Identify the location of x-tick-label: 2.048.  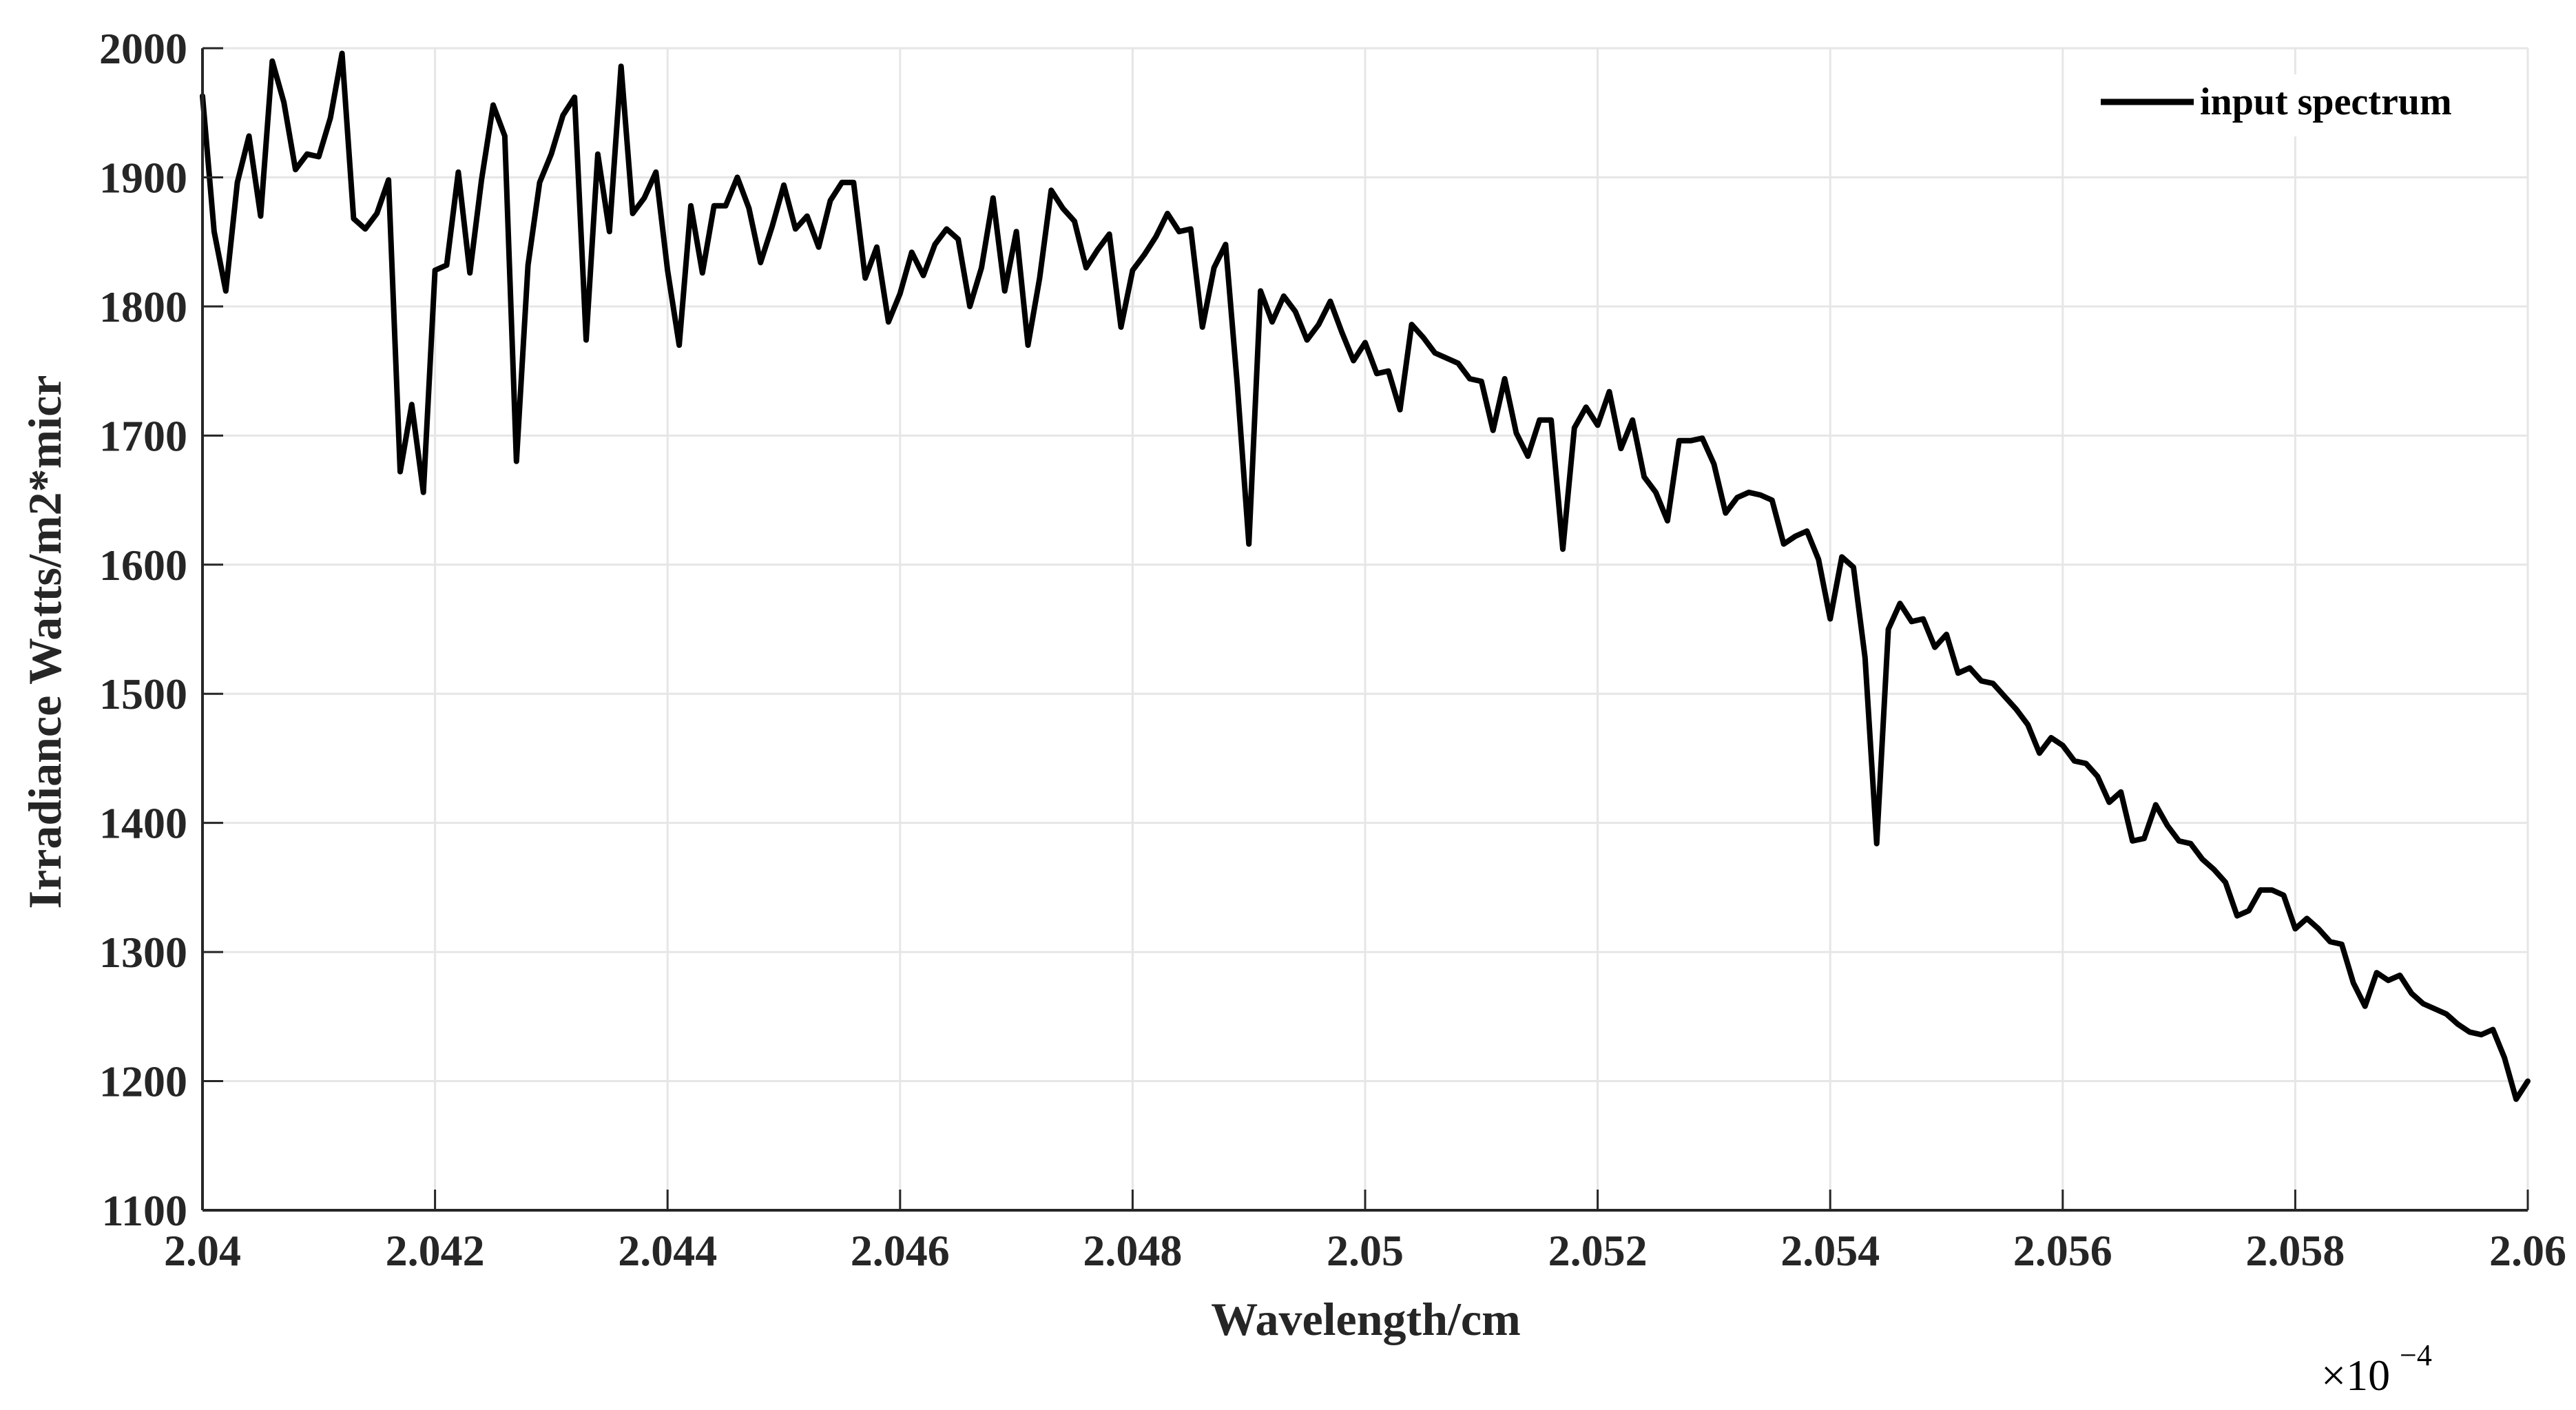
(1132, 1250).